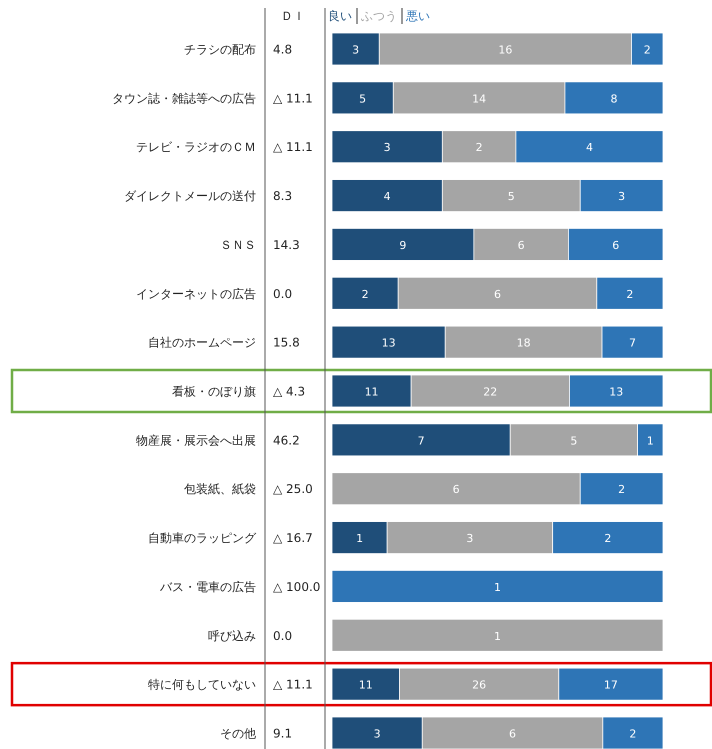 The height and width of the screenshot is (749, 712). What do you see at coordinates (202, 343) in the screenshot?
I see `y-tick-label: 自社のホームページ` at bounding box center [202, 343].